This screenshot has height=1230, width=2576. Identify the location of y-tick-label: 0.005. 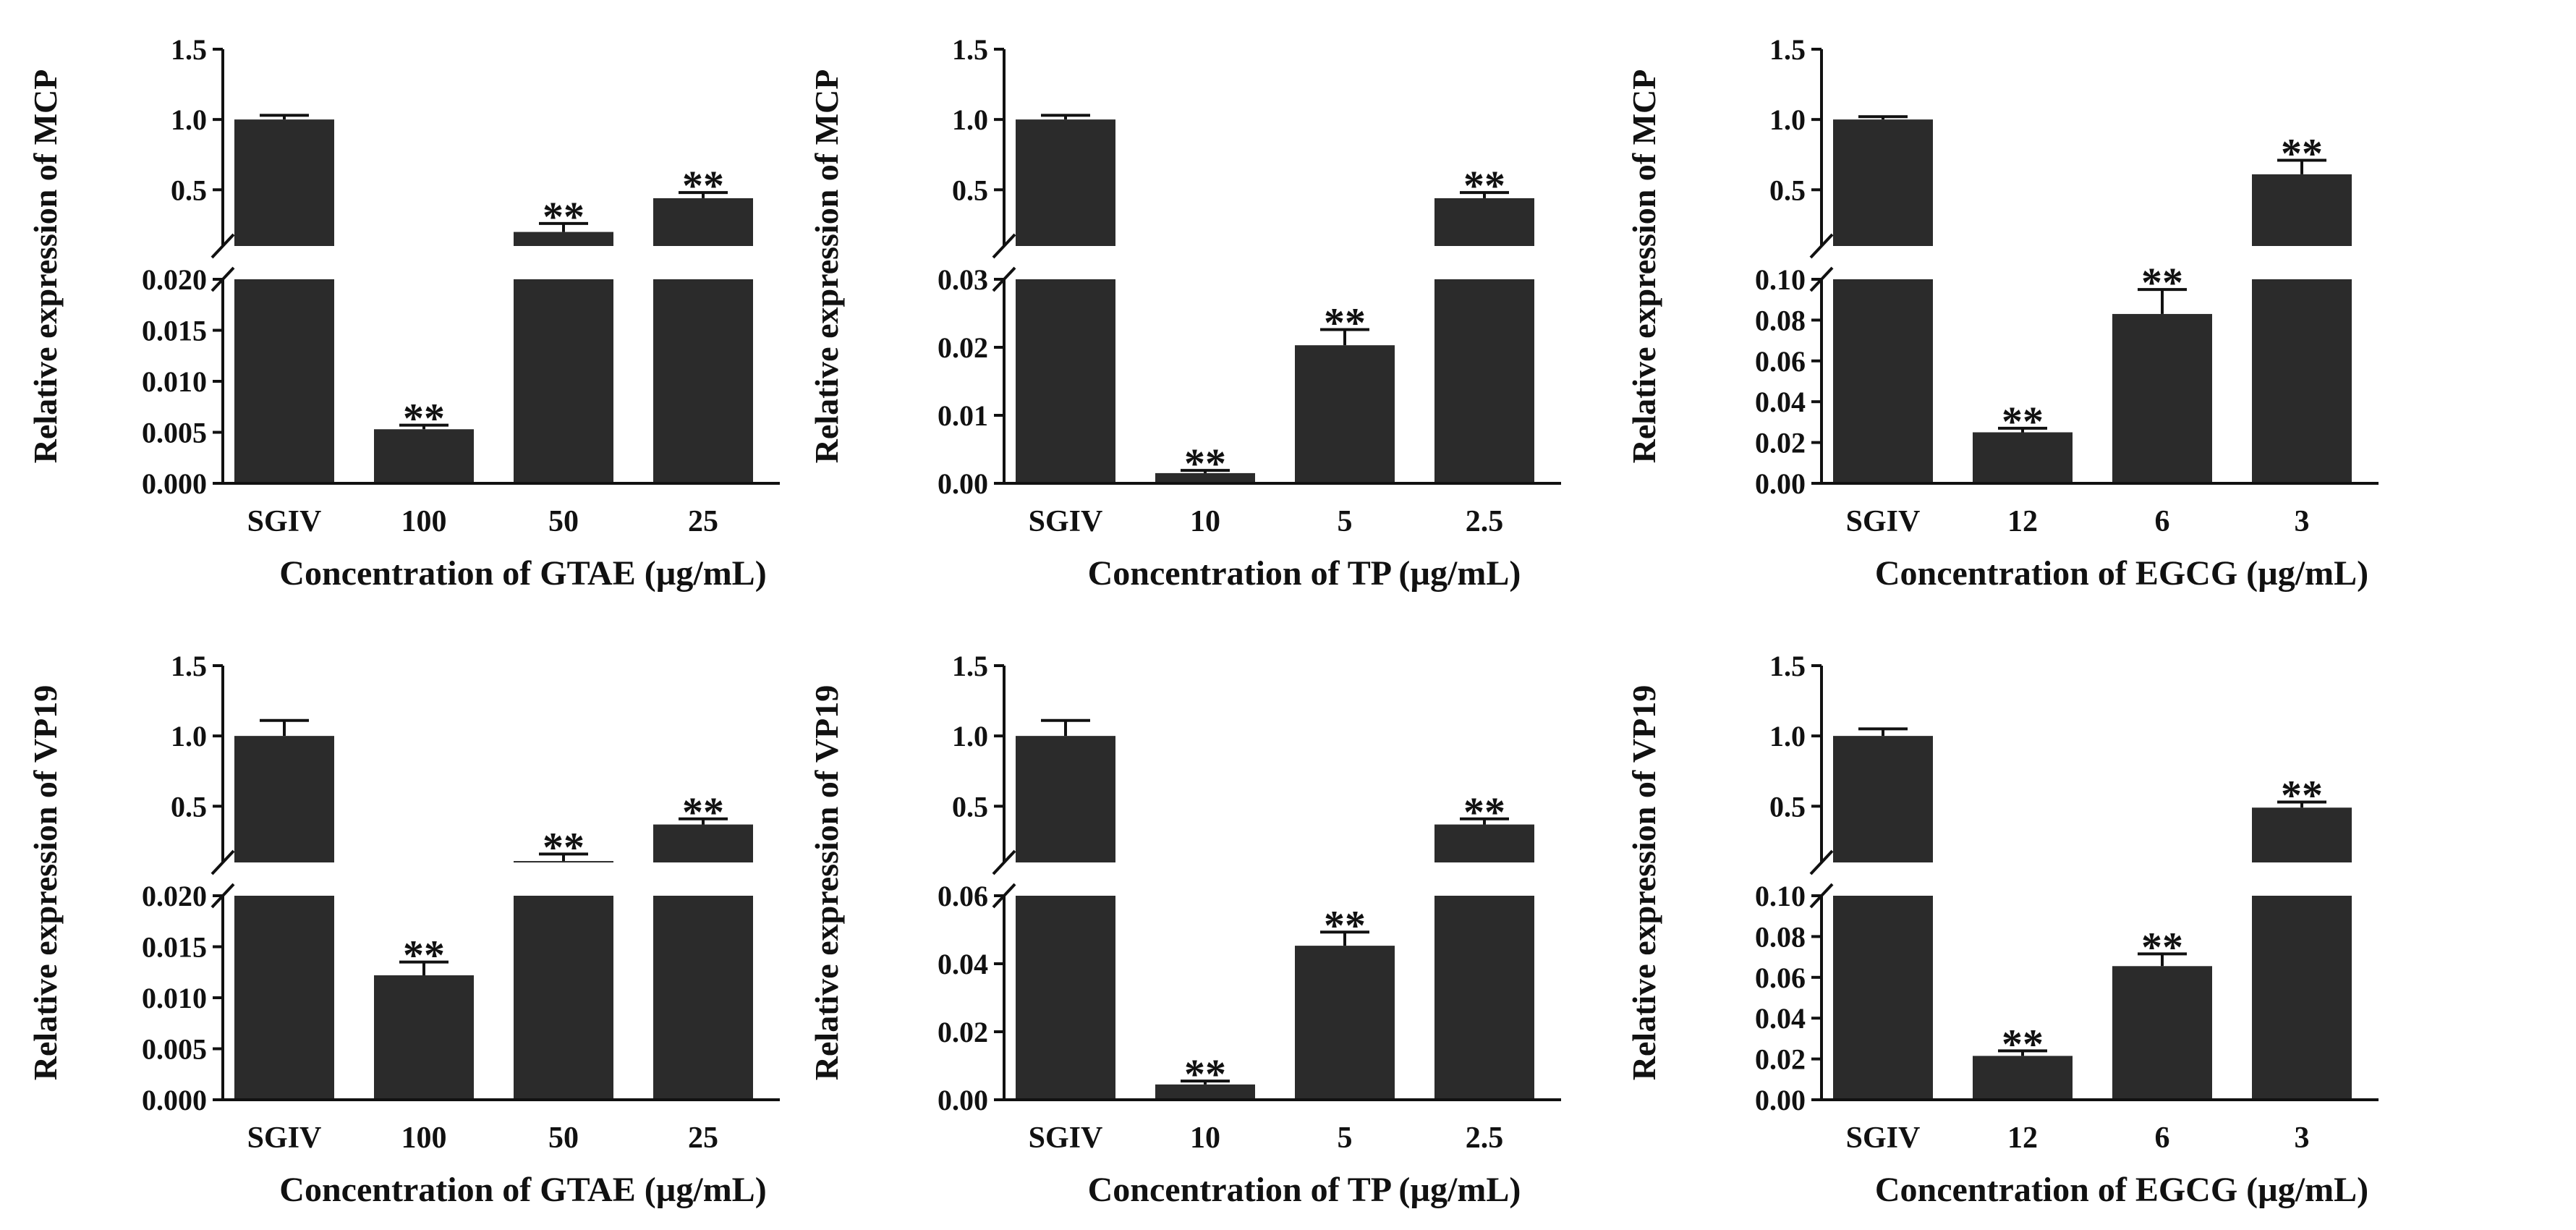
(174, 433).